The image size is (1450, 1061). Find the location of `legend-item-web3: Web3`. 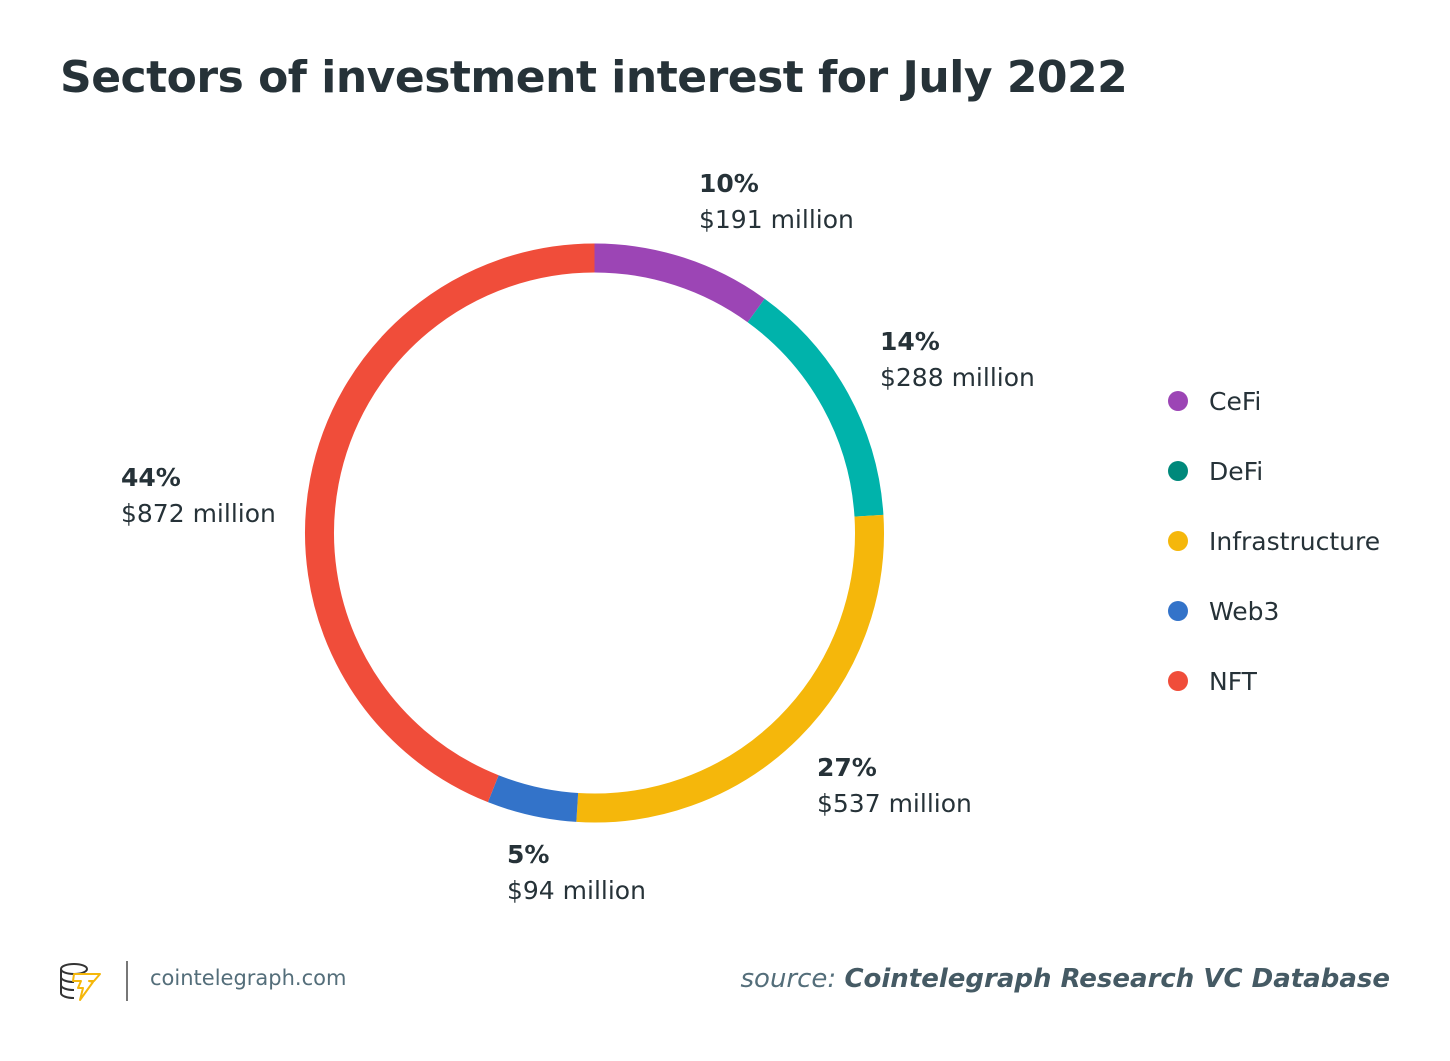

legend-item-web3: Web3 is located at coordinates (1274, 611).